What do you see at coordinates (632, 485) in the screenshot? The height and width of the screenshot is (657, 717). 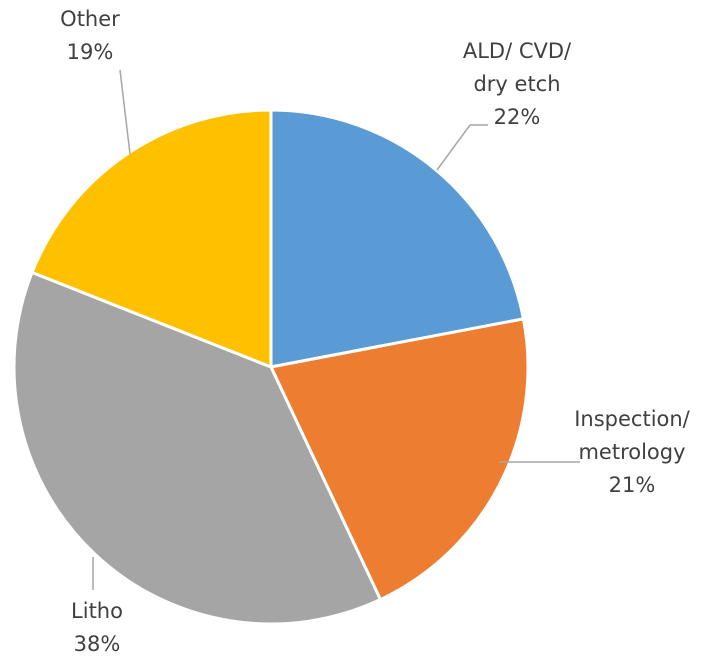 I see `value-label: 21%` at bounding box center [632, 485].